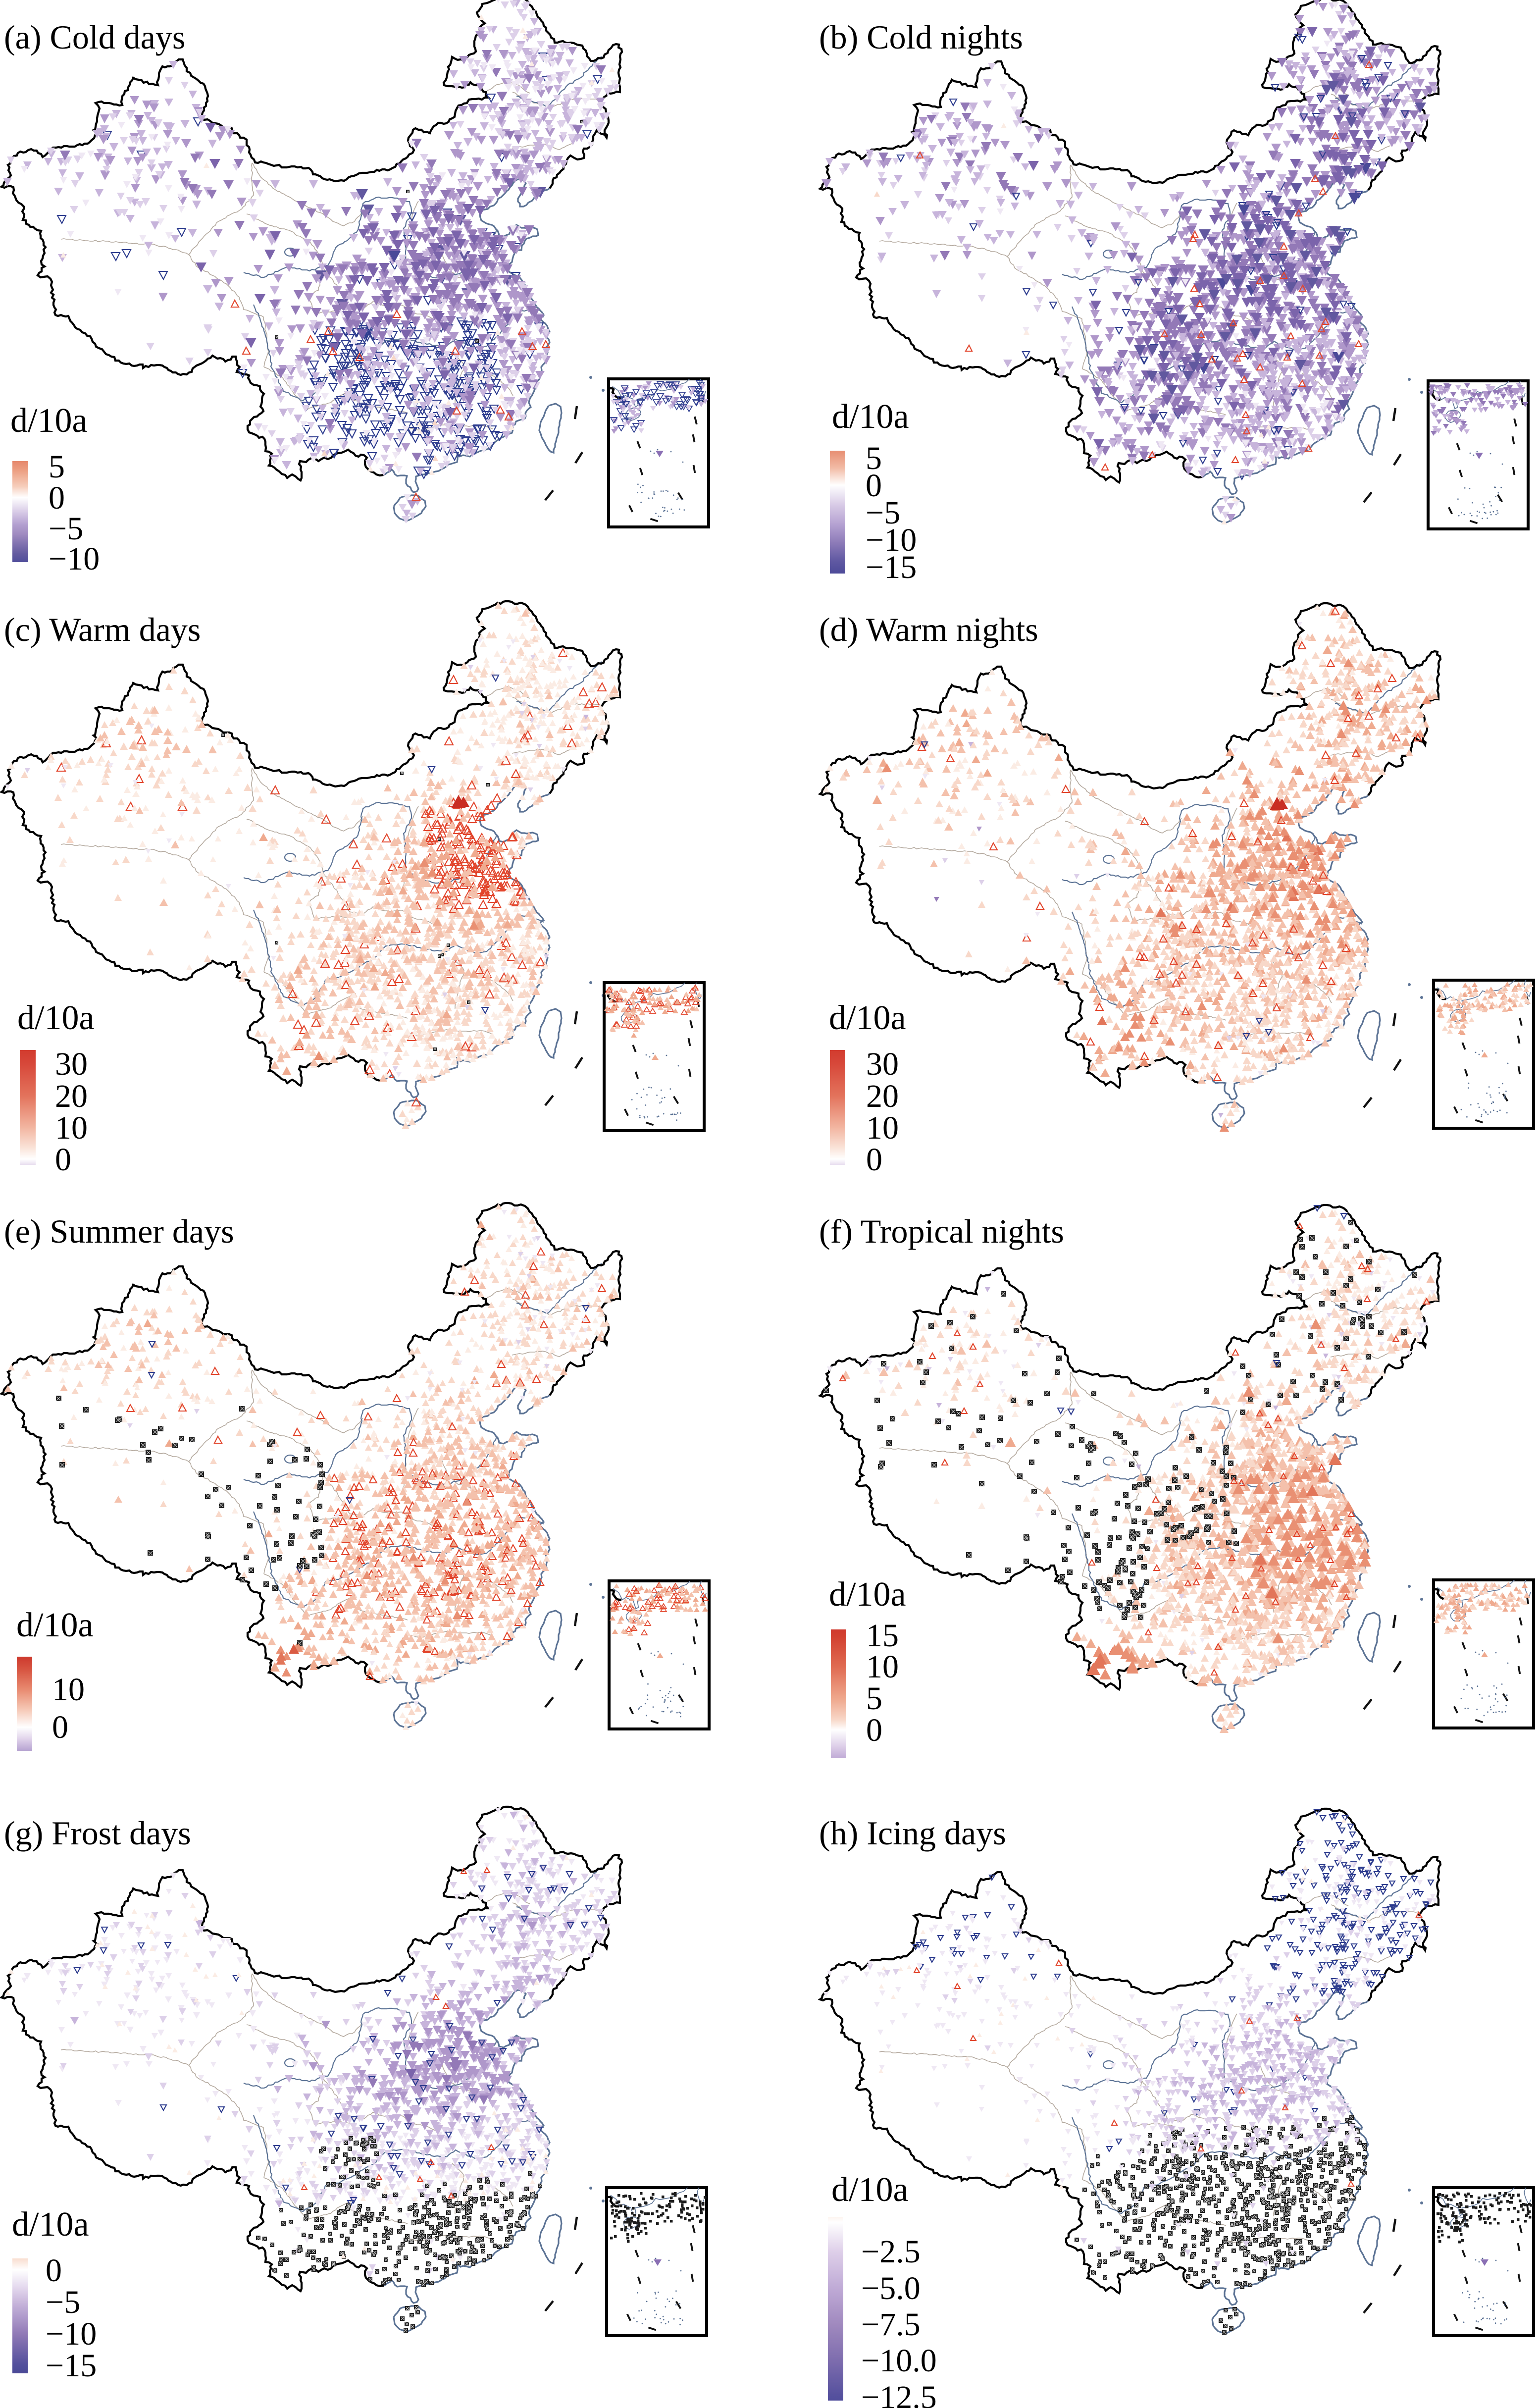 This screenshot has width=1539, height=2408. I want to click on svg-text: −7.5, so click(891, 2324).